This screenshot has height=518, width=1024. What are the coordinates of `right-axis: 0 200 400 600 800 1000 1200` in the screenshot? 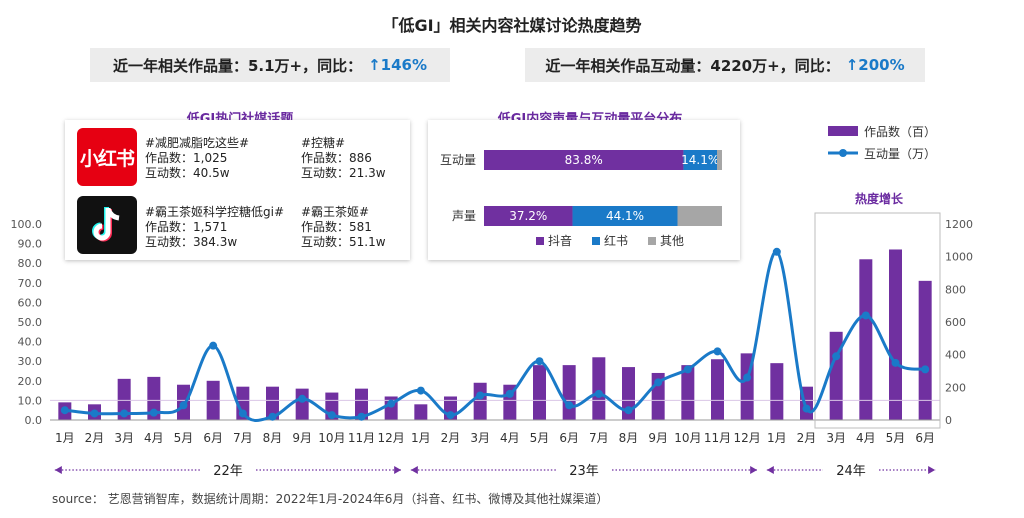 It's located at (959, 322).